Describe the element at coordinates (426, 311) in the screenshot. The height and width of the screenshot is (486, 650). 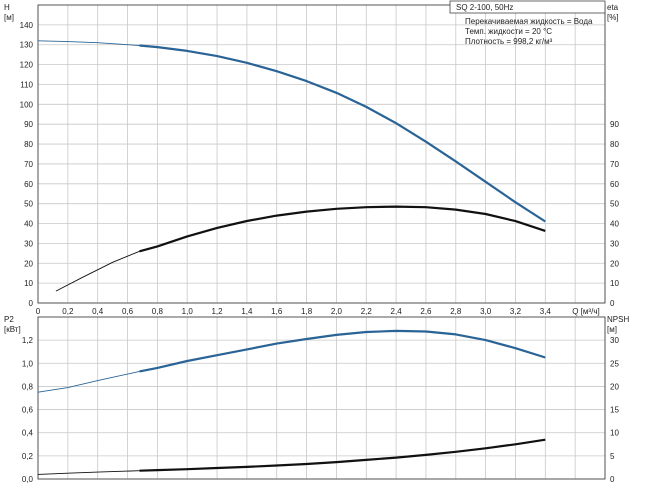
I see `x-tick-label: 2,6` at that location.